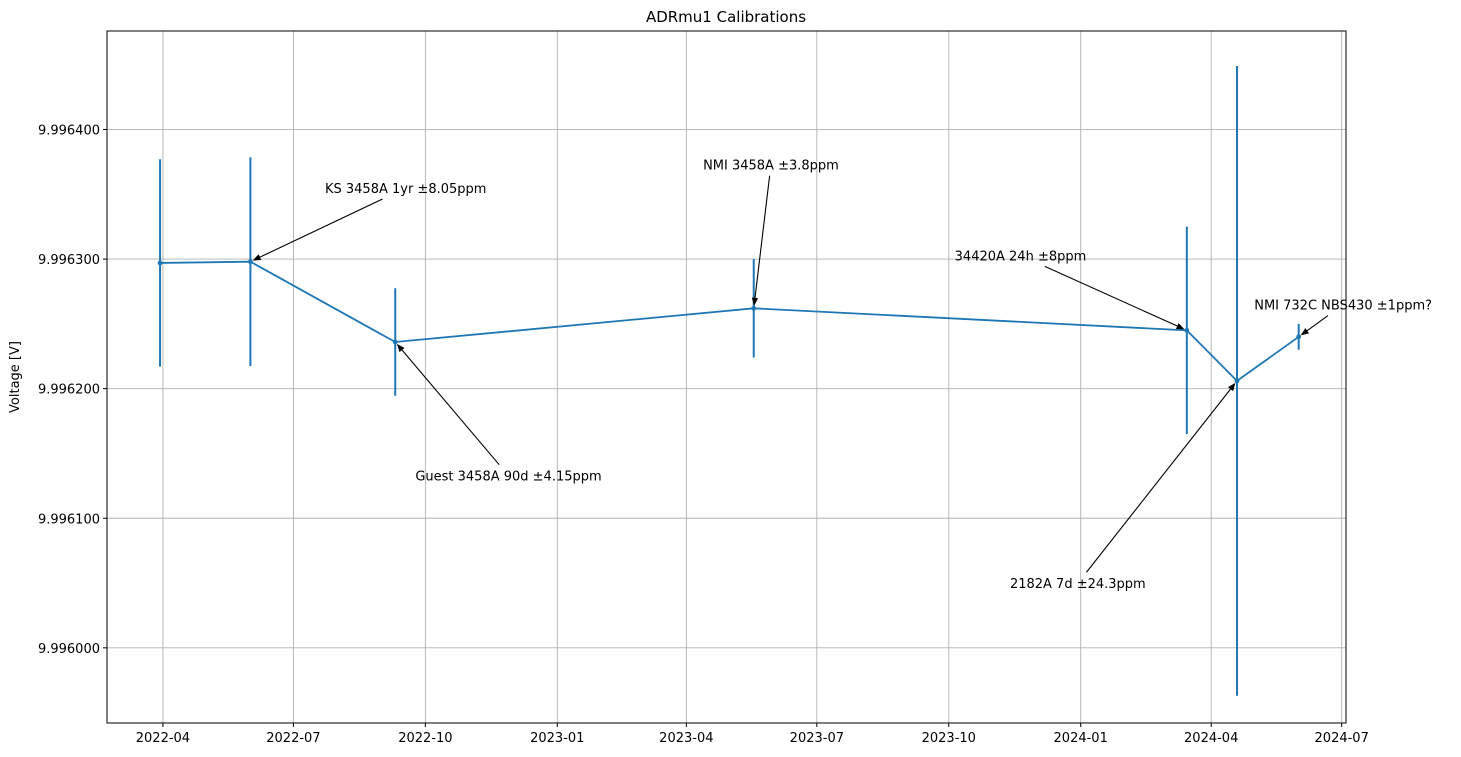 The height and width of the screenshot is (757, 1461). I want to click on annotation-text: 2182A 7d ±24.3ppm, so click(1078, 584).